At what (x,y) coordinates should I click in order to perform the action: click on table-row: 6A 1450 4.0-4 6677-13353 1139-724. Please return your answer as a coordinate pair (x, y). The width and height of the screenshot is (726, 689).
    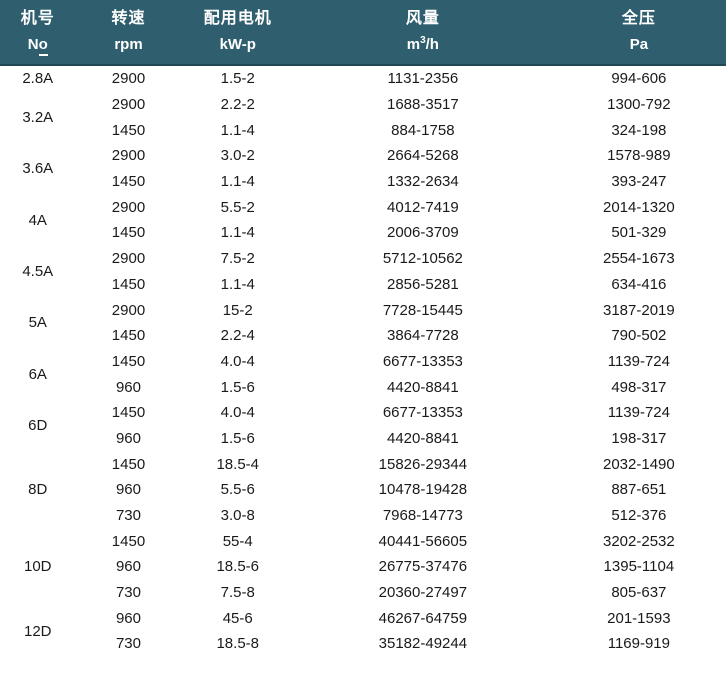
    Looking at the image, I should click on (363, 374).